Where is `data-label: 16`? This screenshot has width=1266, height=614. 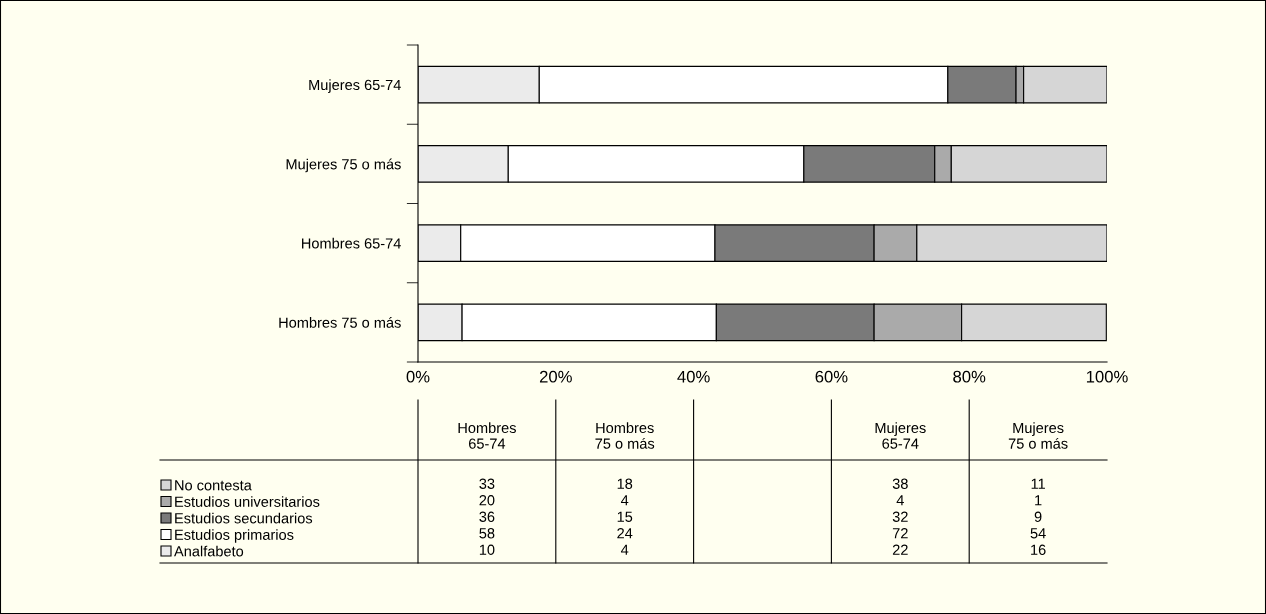
data-label: 16 is located at coordinates (1038, 549).